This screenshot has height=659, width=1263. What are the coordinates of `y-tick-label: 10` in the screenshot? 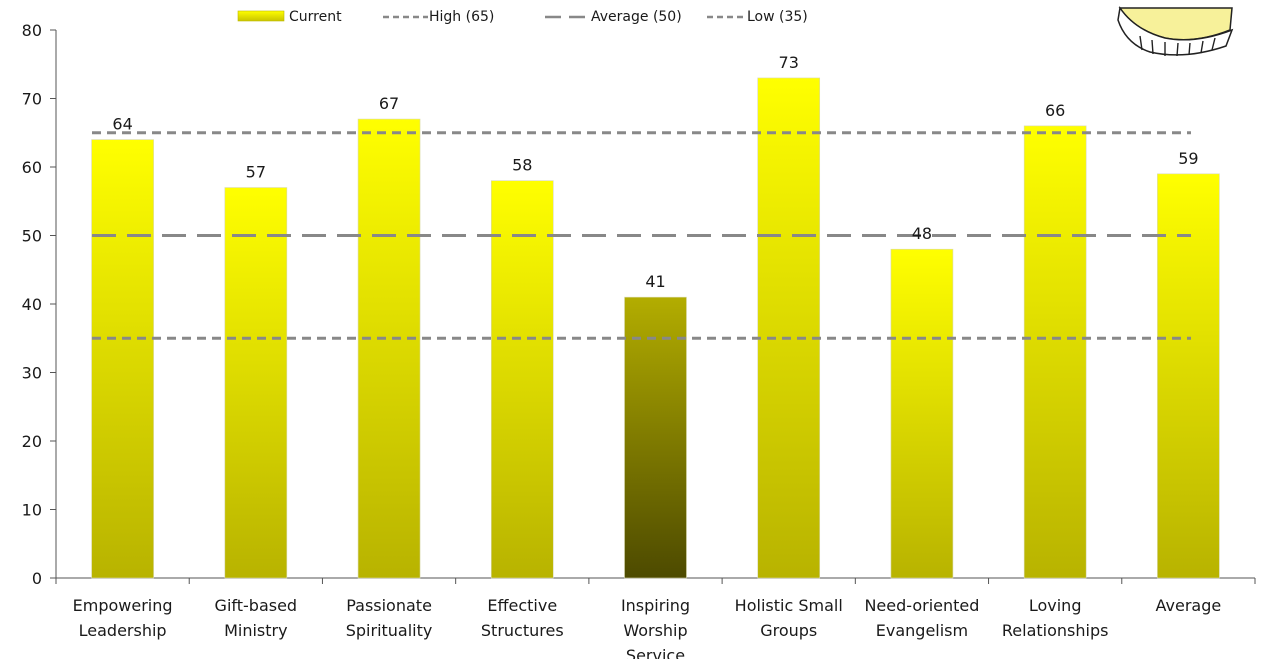 It's located at (32, 510).